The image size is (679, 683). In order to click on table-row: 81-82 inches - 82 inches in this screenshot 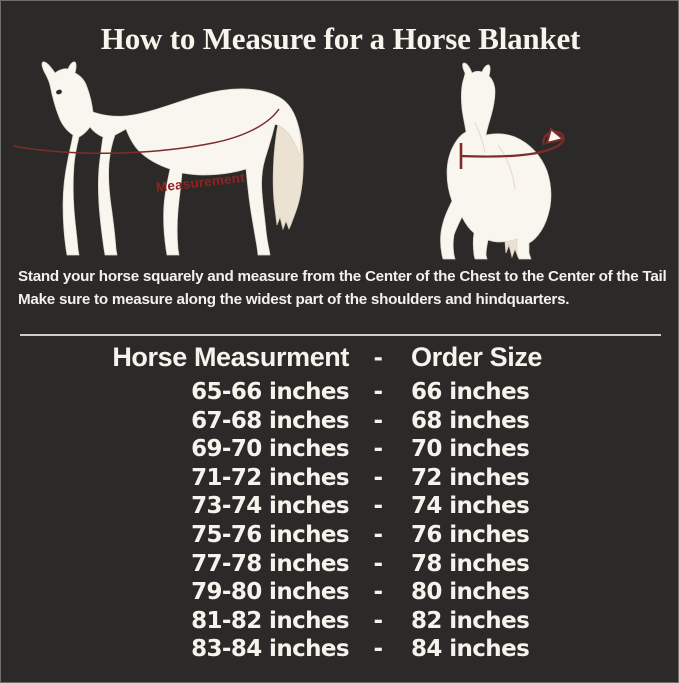, I will do `click(339, 622)`.